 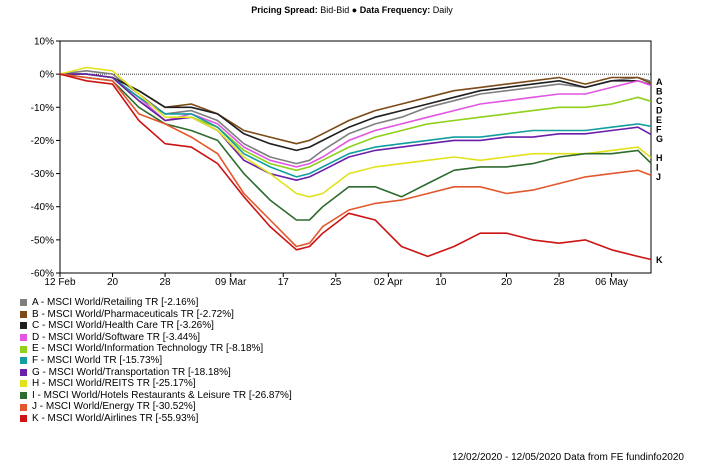 I want to click on y-tick-label: 0%, so click(x=47, y=75).